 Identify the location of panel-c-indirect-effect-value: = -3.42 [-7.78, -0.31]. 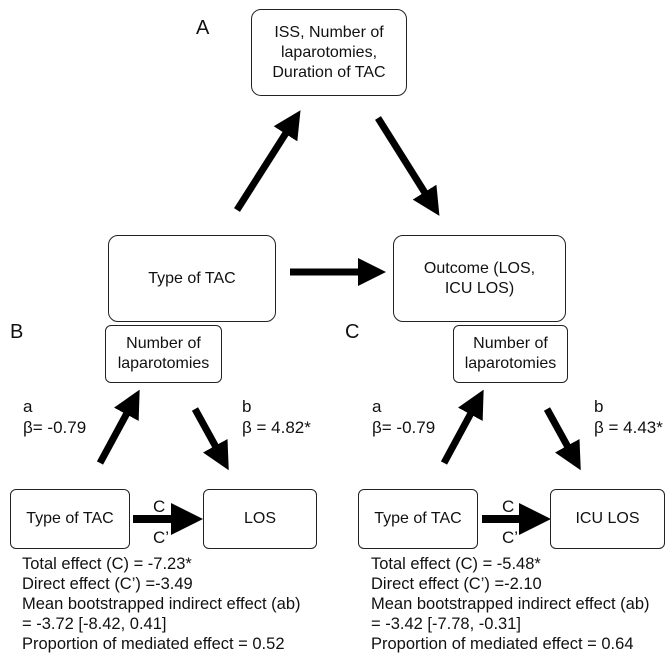
(446, 624).